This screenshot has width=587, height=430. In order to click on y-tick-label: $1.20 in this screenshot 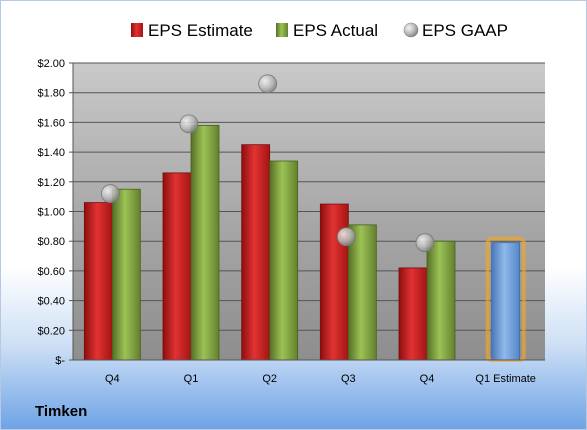, I will do `click(51, 183)`.